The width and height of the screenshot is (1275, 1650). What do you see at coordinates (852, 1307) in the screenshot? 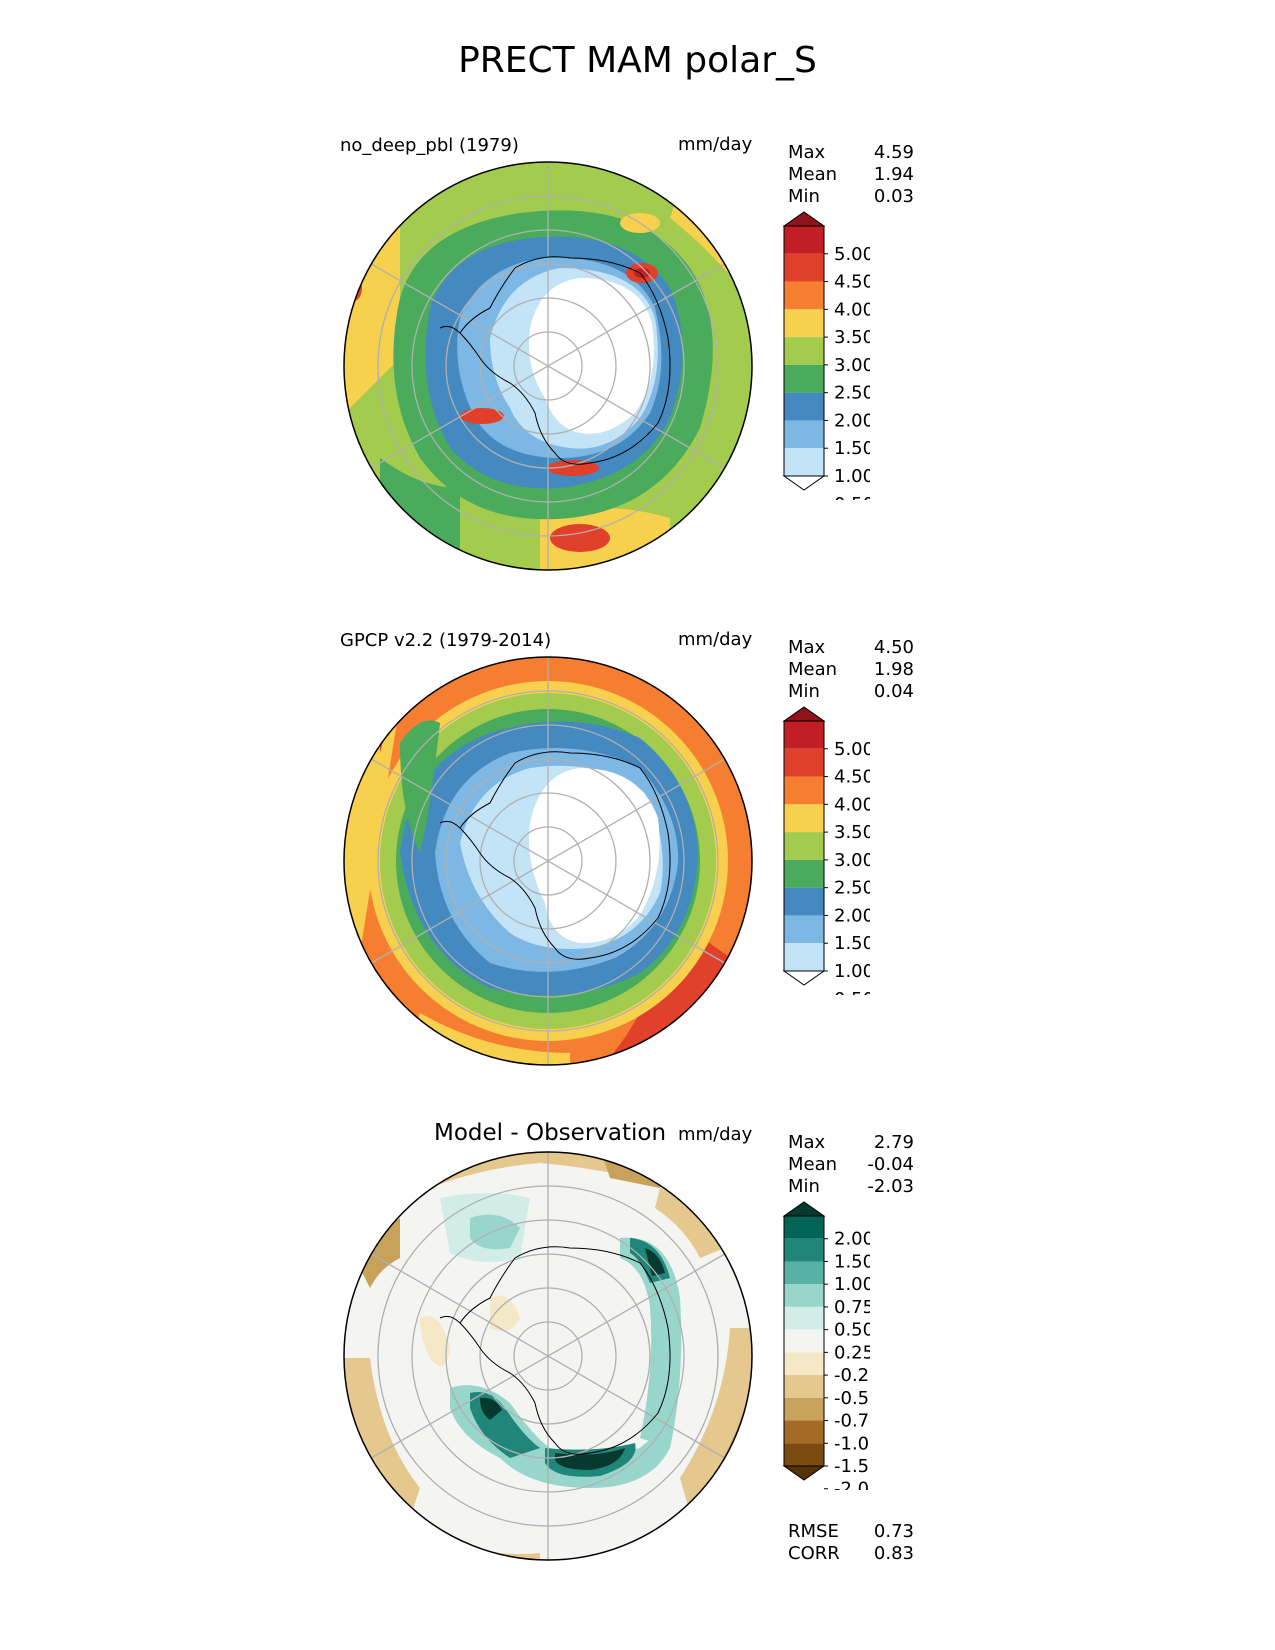
I see `colorbar-tick-label: 0.75` at bounding box center [852, 1307].